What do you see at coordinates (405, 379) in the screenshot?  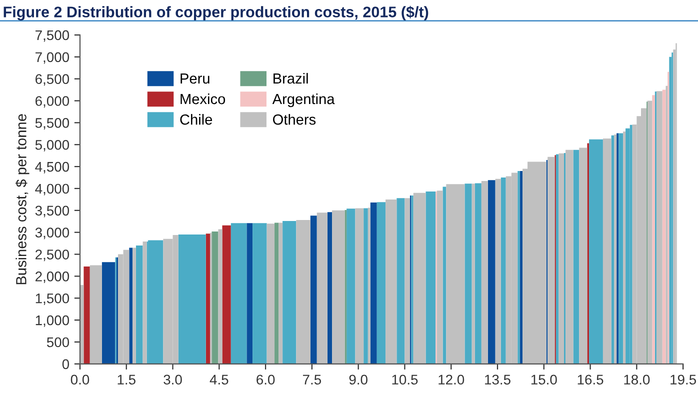 I see `x-tick-label: 10.5` at bounding box center [405, 379].